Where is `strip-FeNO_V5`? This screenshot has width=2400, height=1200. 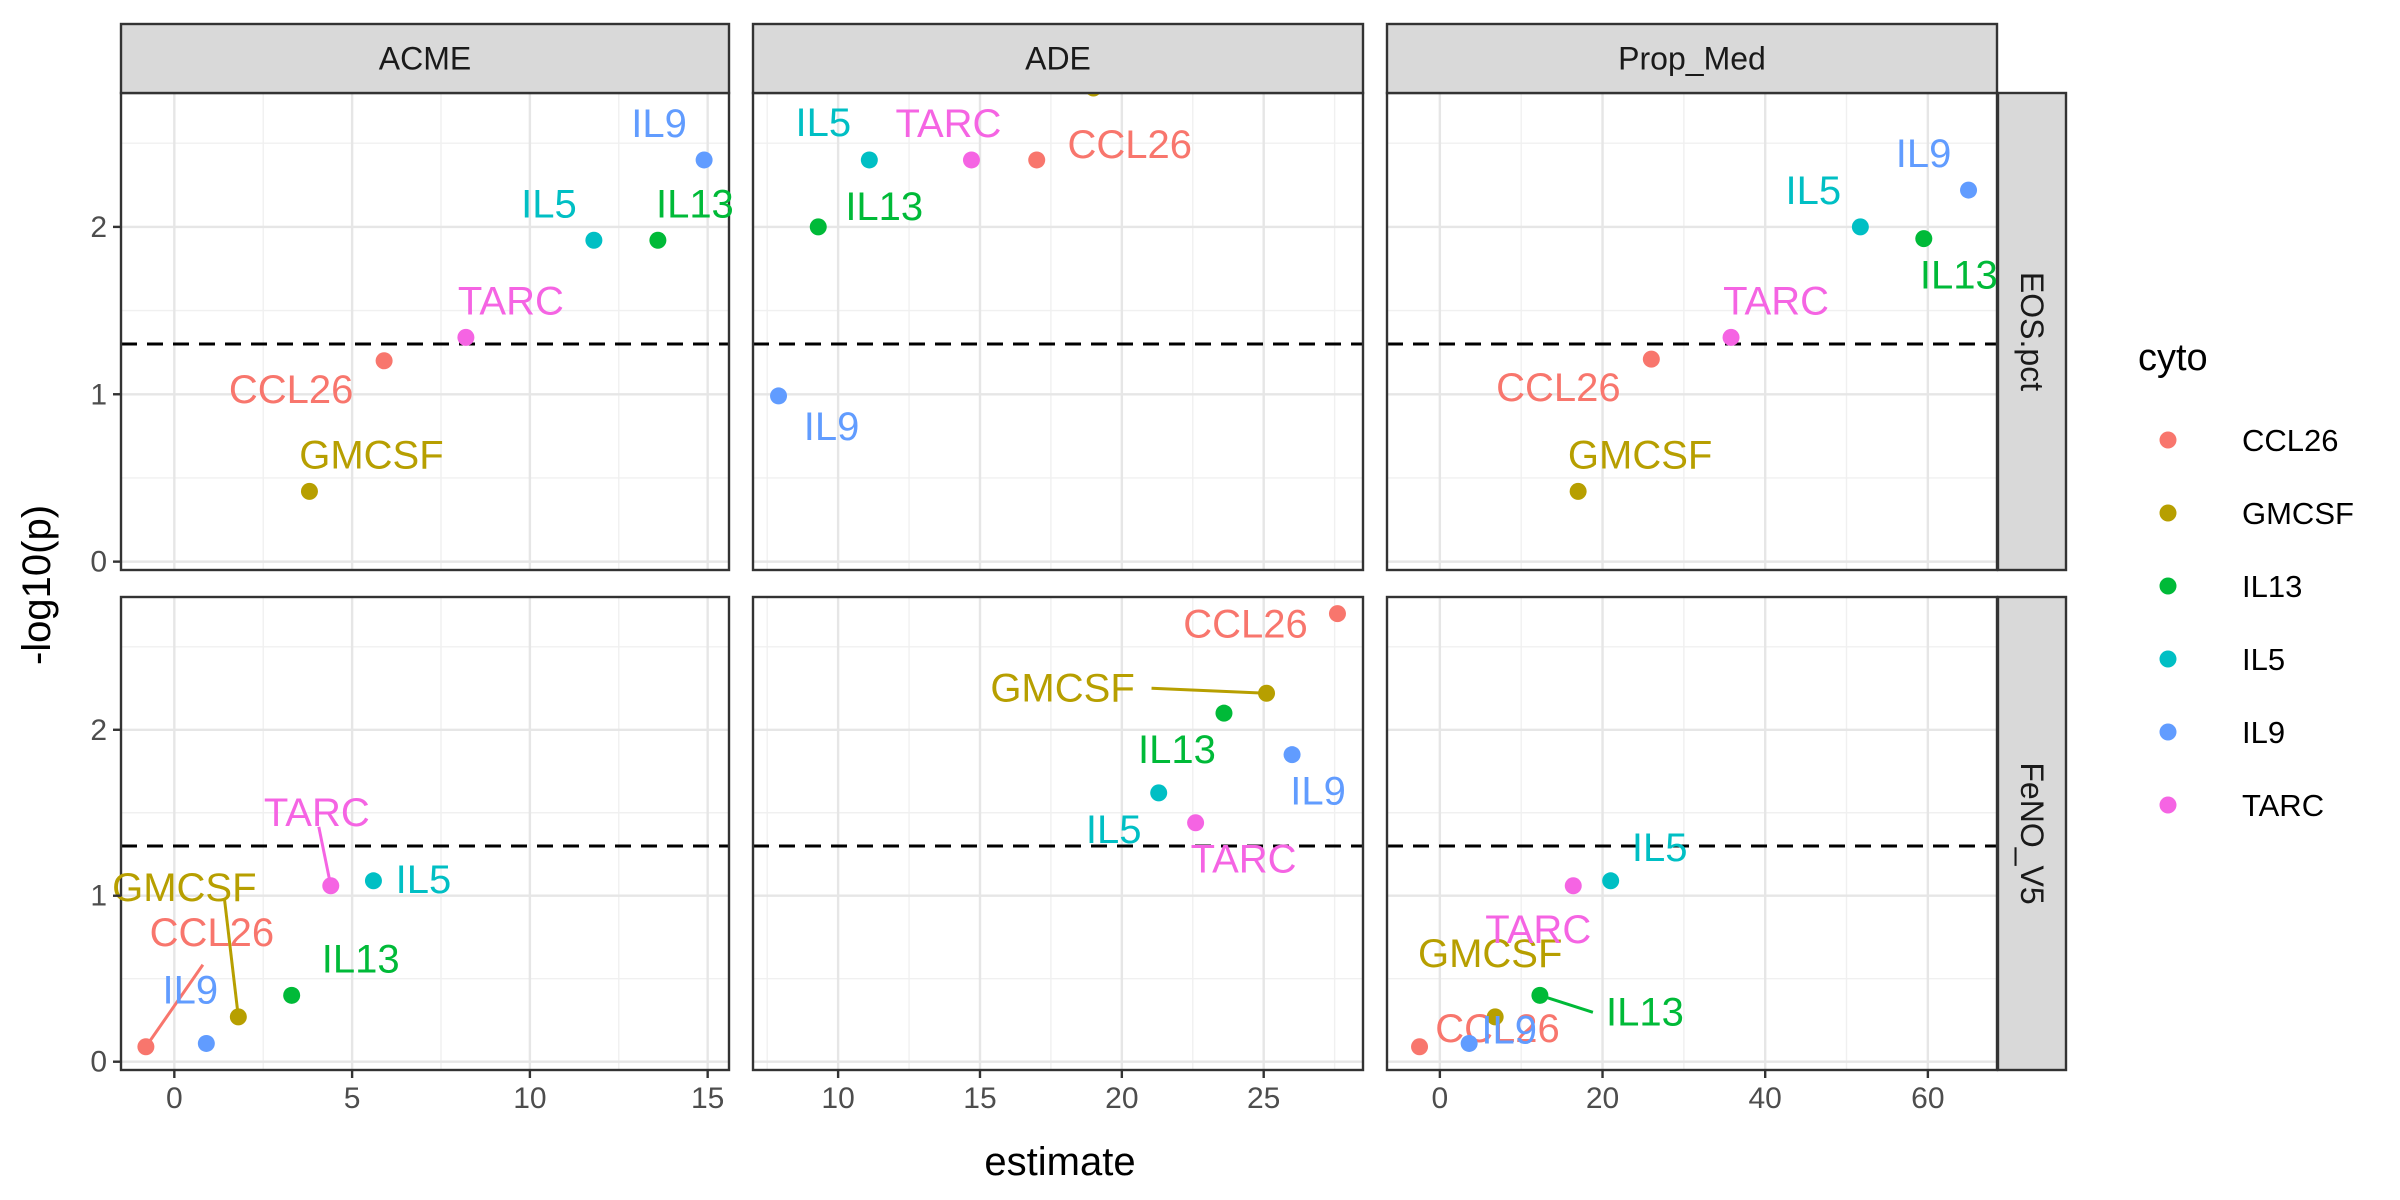 strip-FeNO_V5 is located at coordinates (2032, 833).